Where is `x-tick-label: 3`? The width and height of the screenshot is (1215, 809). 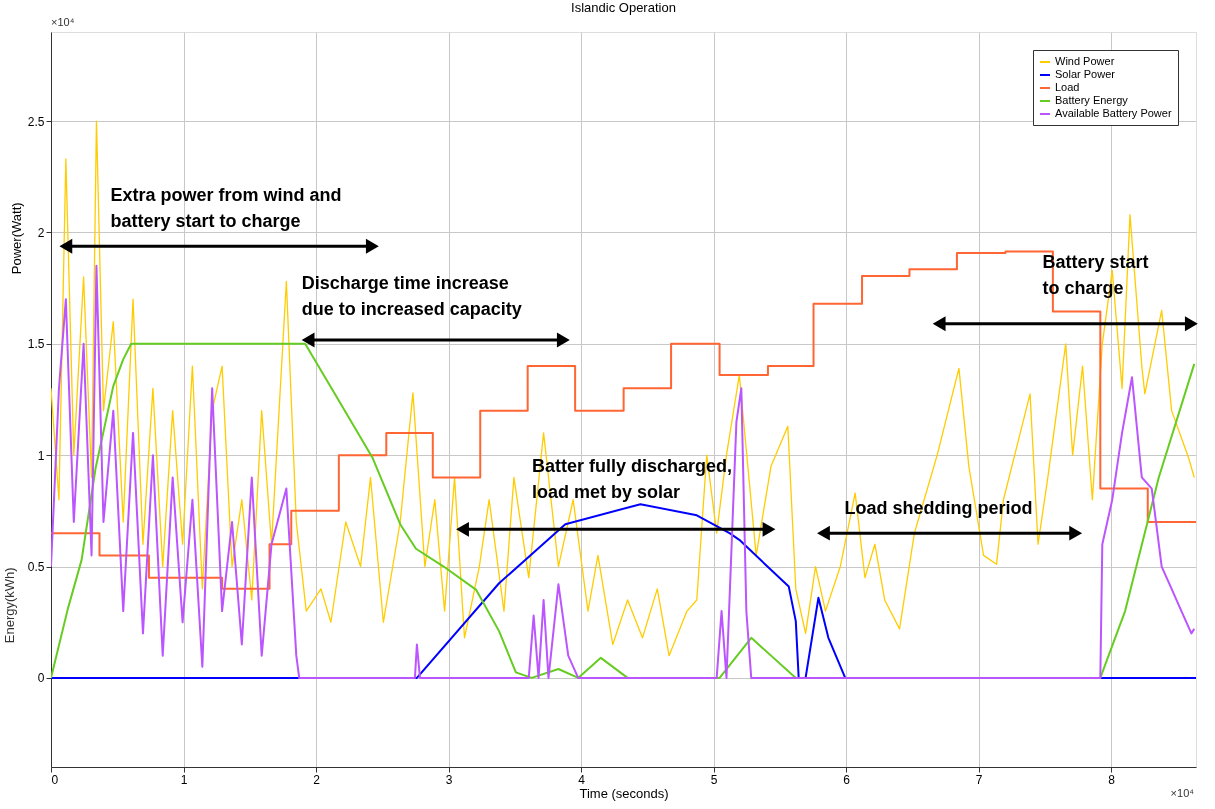
x-tick-label: 3 is located at coordinates (449, 779).